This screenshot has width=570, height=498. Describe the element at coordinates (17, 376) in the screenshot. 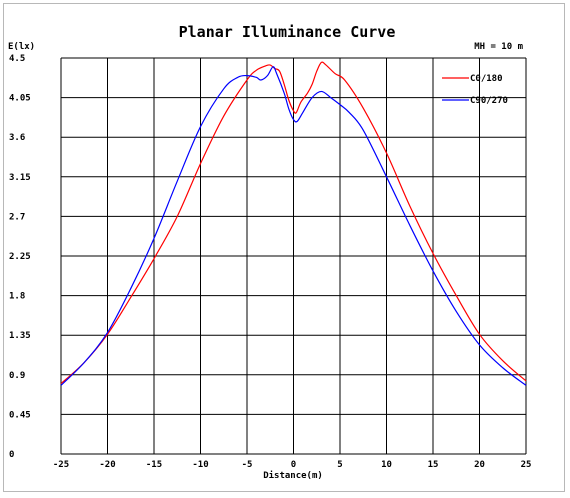

I see `y-tick-label: 0.9` at that location.